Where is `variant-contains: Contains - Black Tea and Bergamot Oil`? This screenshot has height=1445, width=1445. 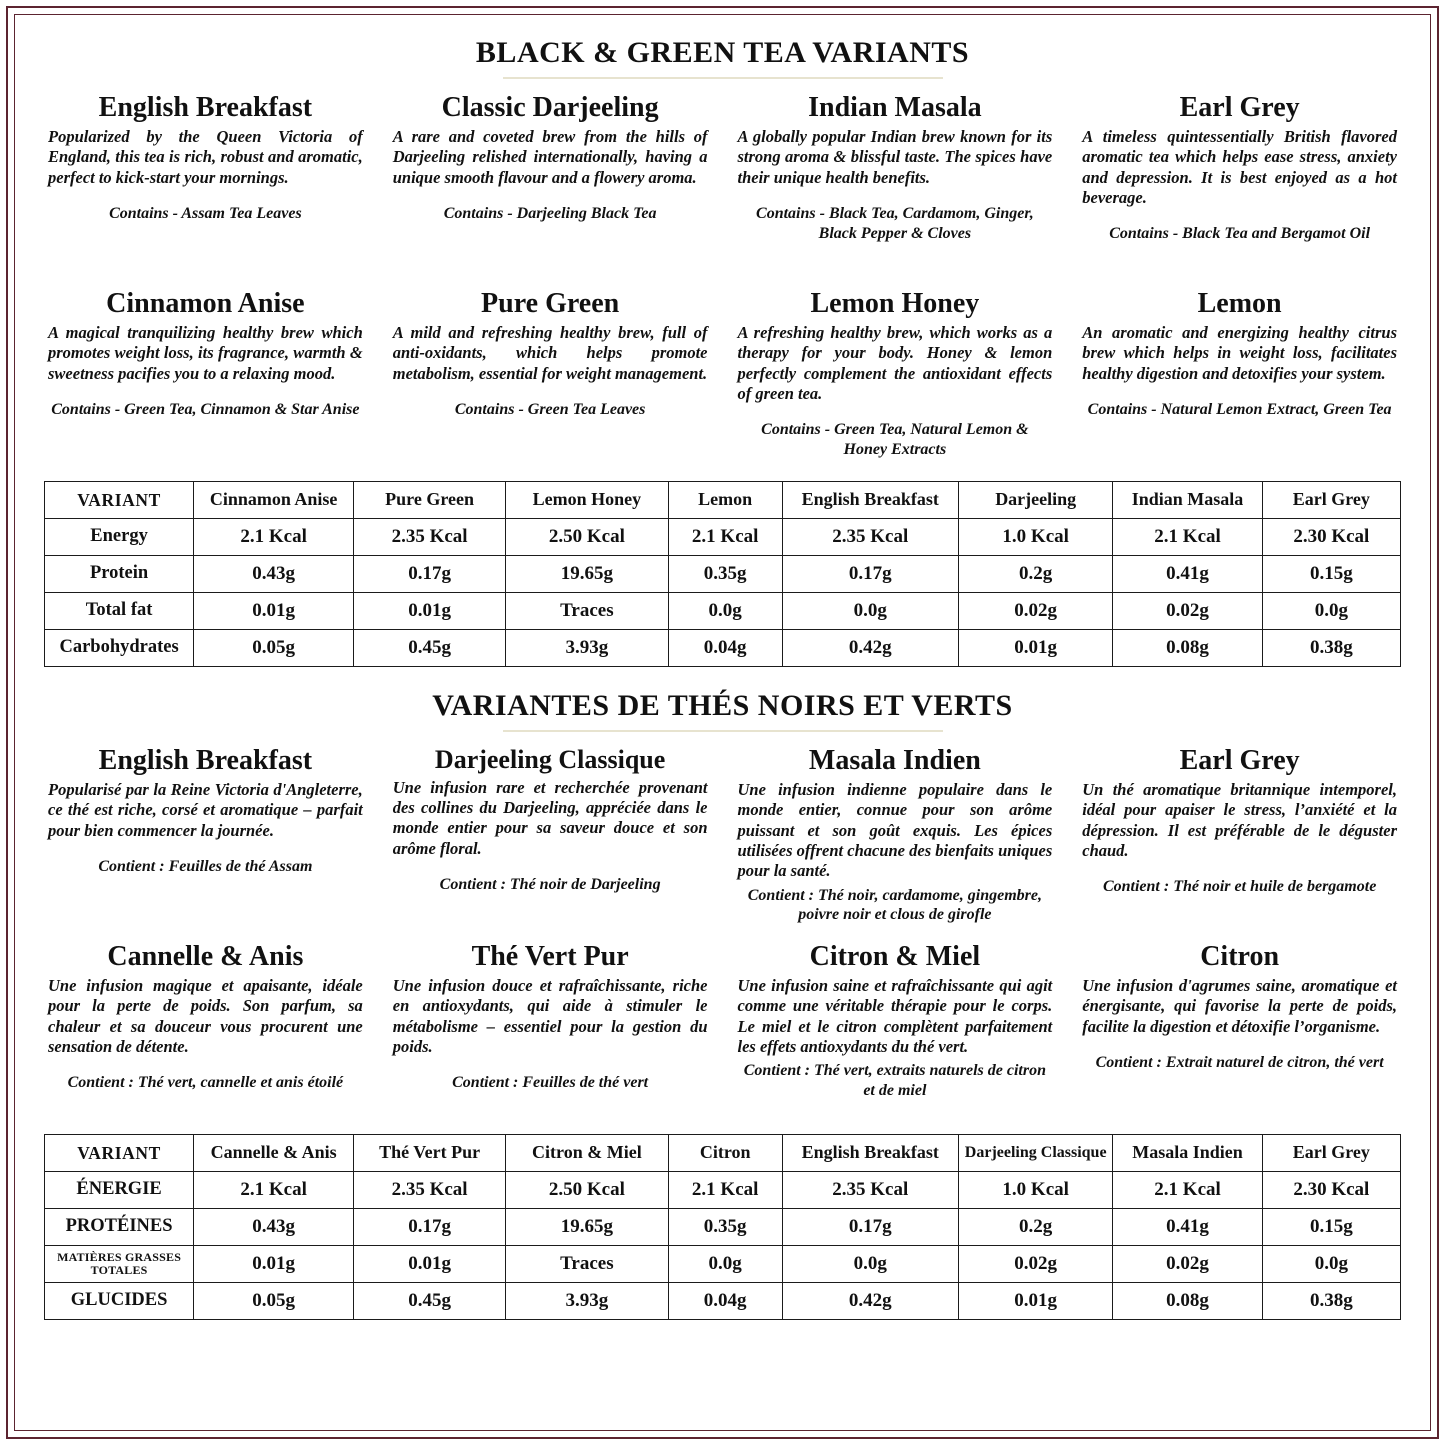 variant-contains: Contains - Black Tea and Bergamot Oil is located at coordinates (1240, 234).